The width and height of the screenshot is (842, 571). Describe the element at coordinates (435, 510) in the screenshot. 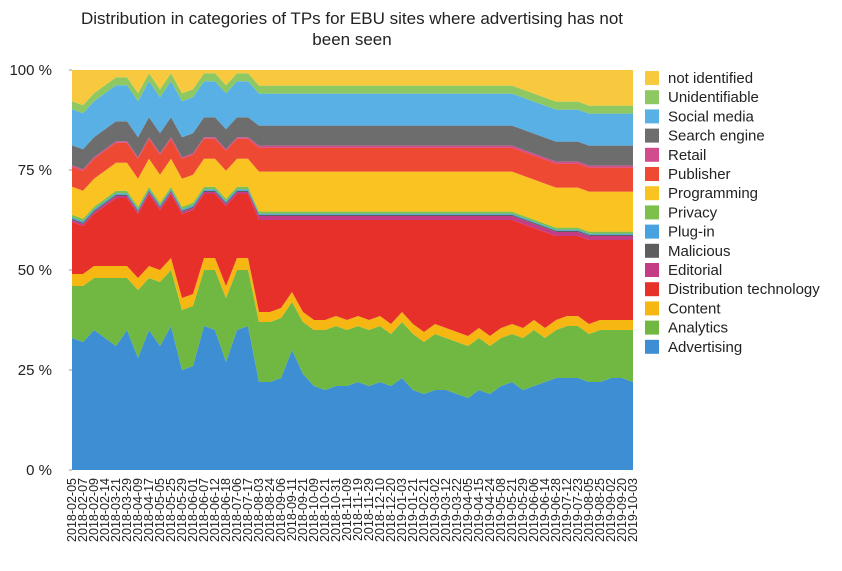

I see `x-tick-label: 2019-03-02` at that location.